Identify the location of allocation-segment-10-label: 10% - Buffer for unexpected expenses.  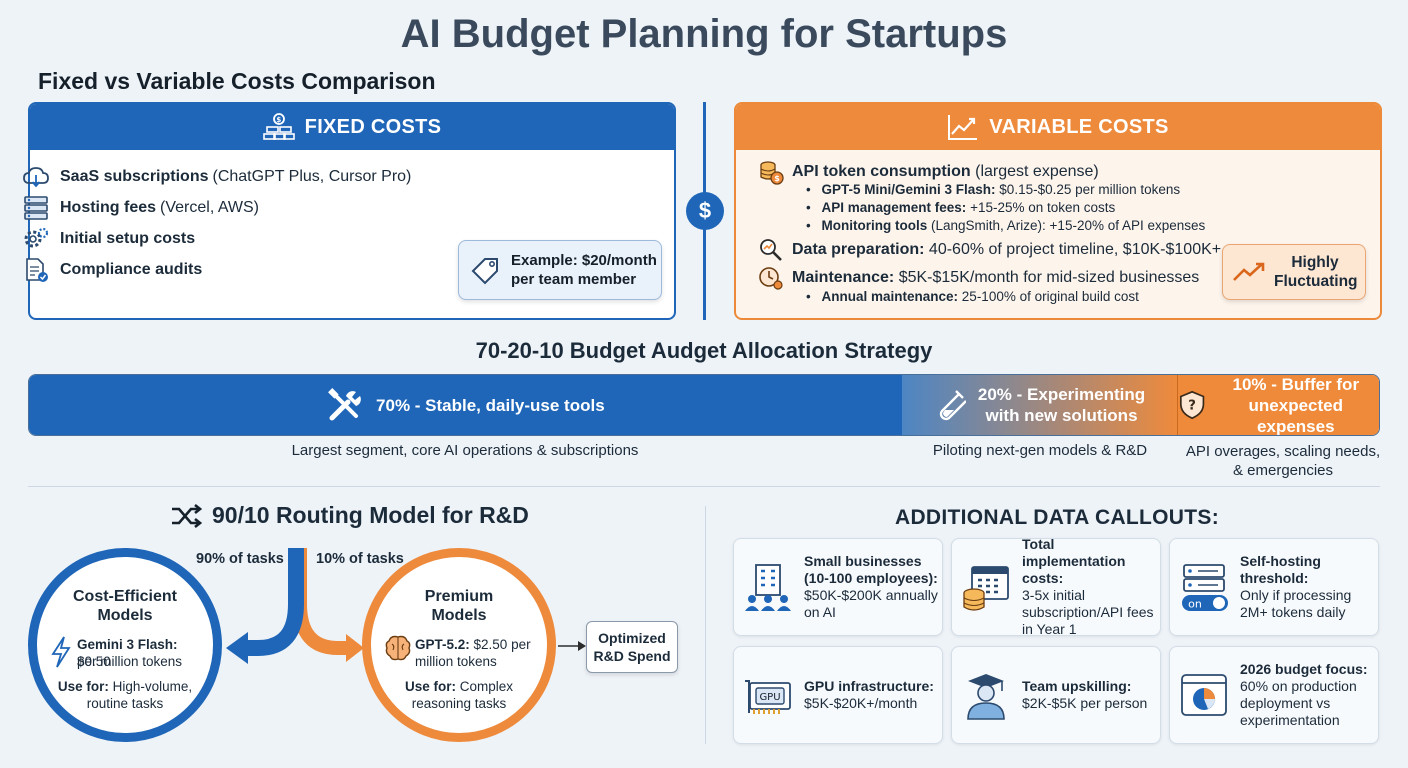
(1296, 405).